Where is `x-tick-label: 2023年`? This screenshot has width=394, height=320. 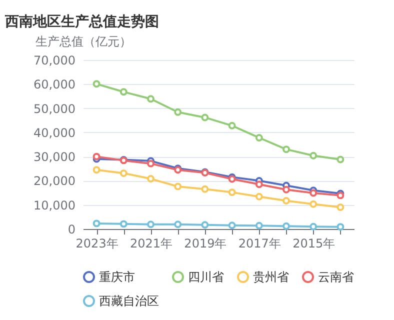
x-tick-label: 2023年 is located at coordinates (97, 243).